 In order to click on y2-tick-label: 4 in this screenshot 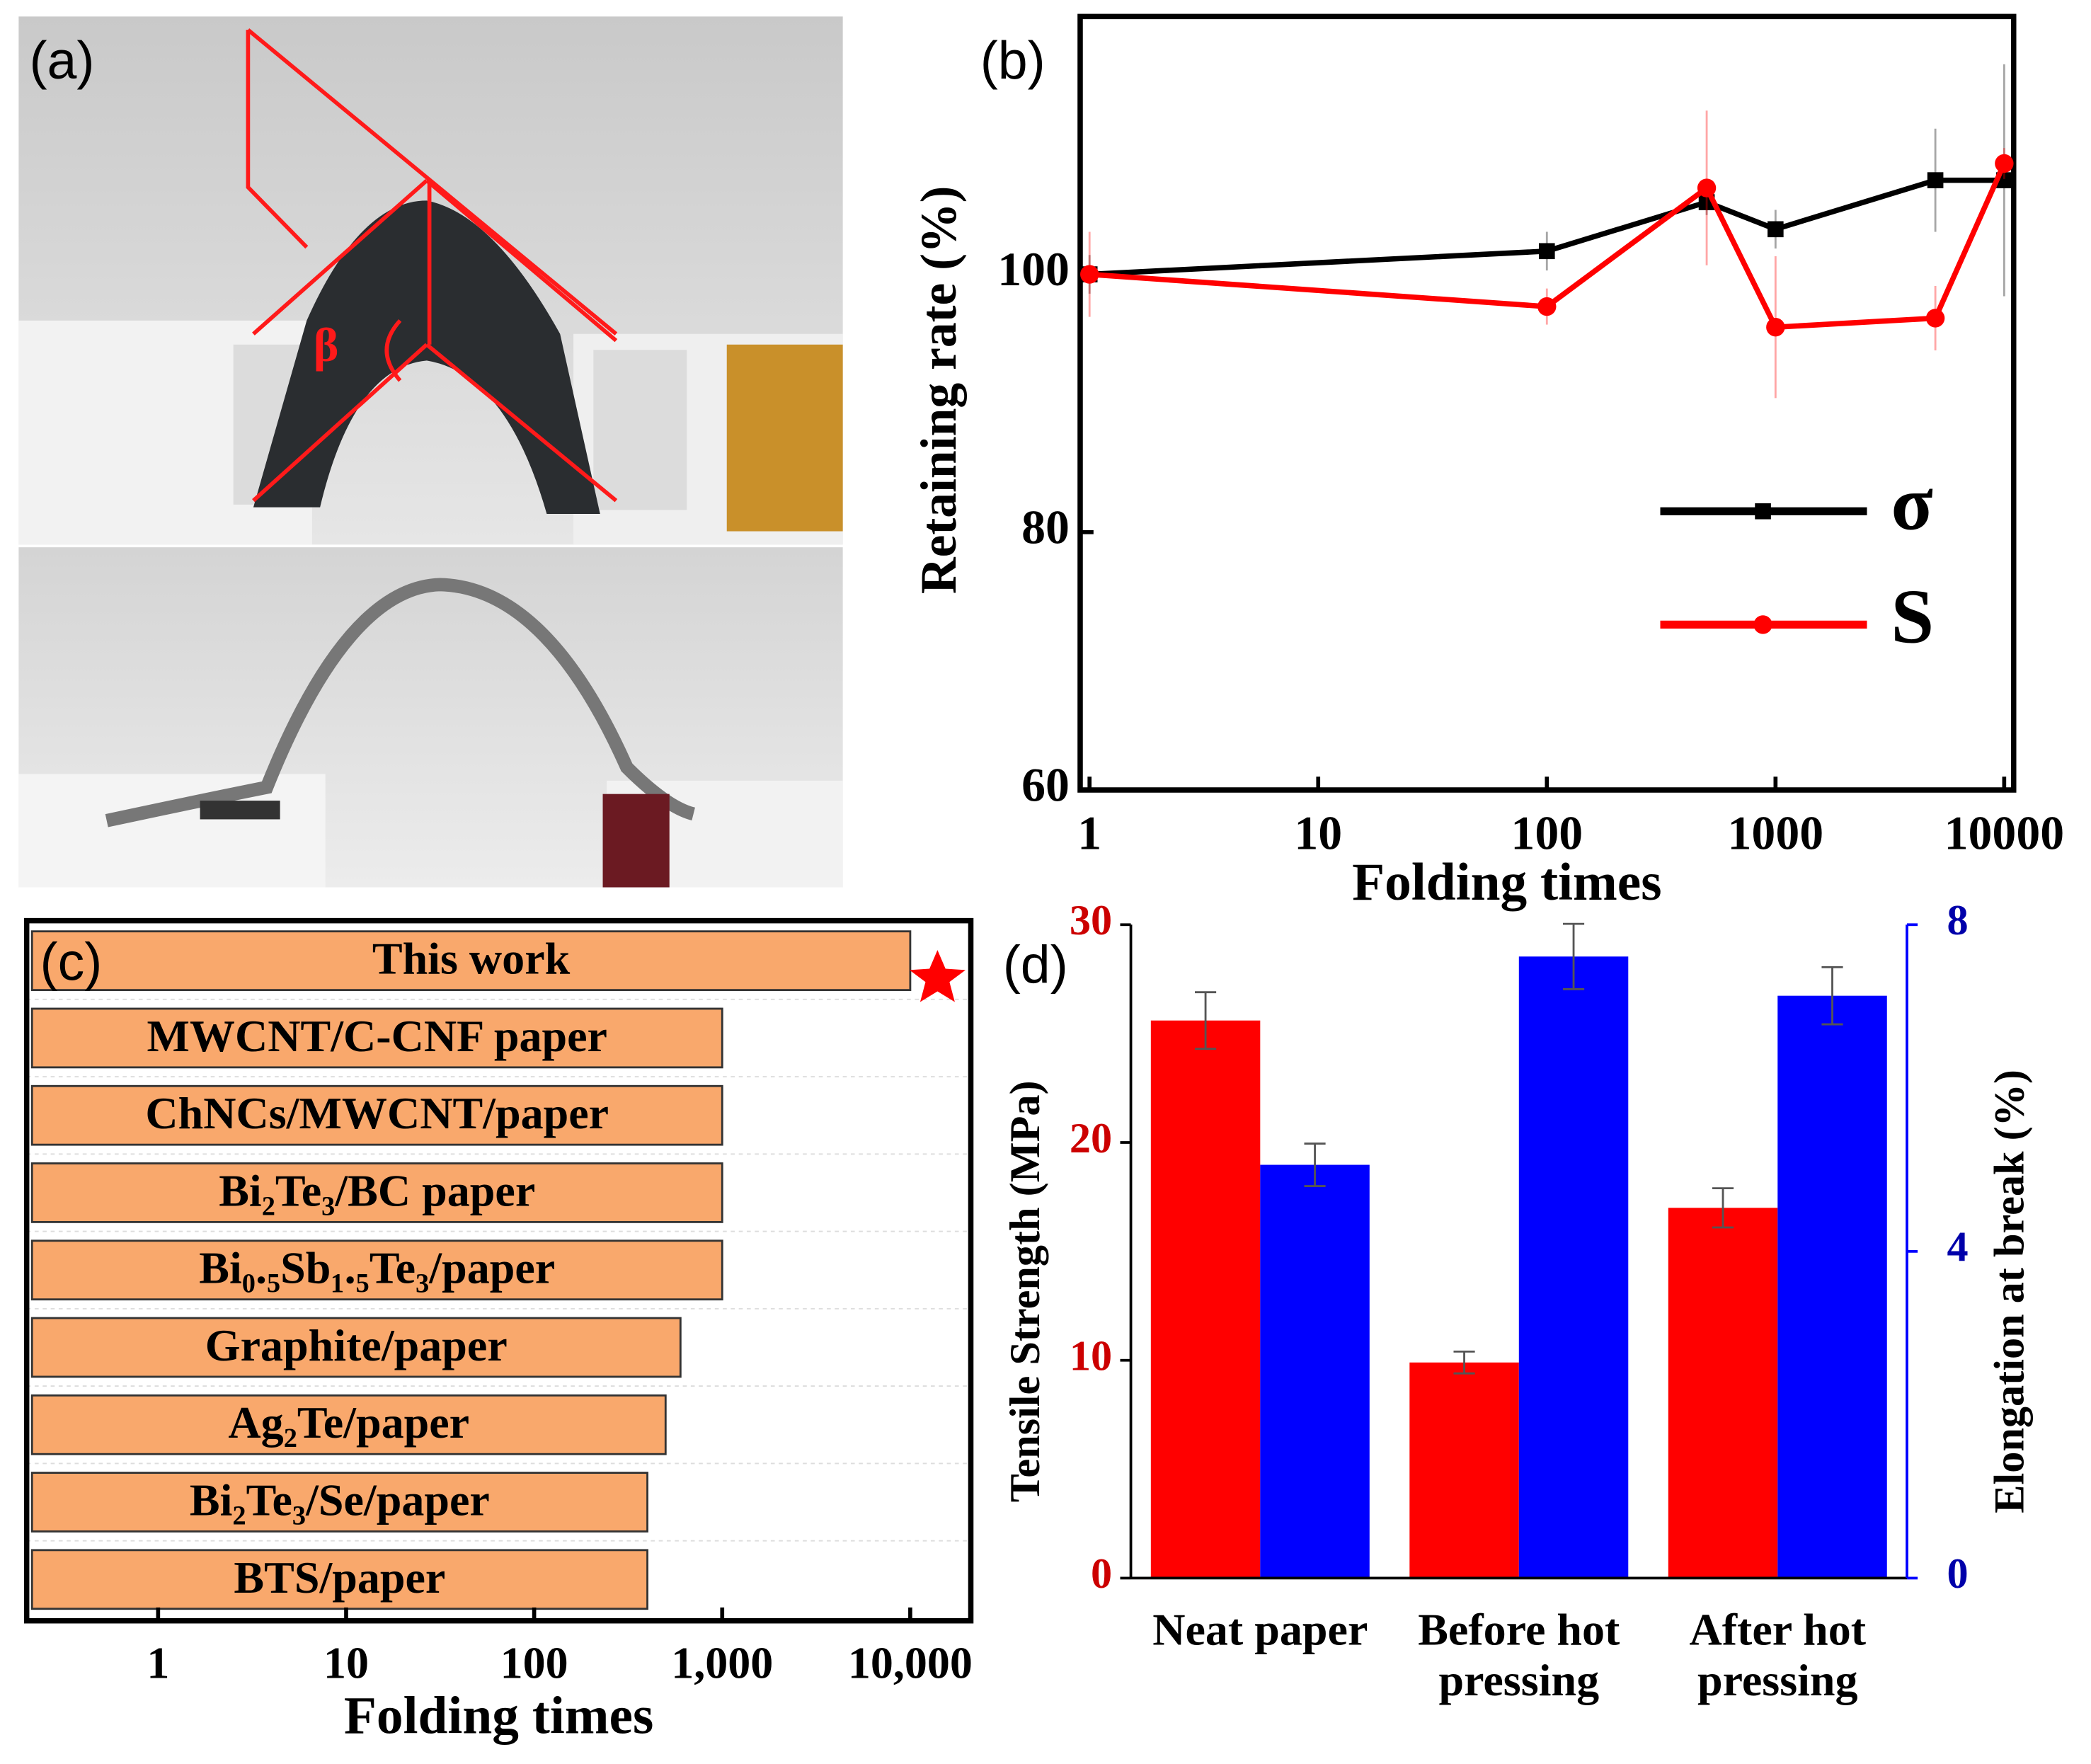, I will do `click(1958, 1247)`.